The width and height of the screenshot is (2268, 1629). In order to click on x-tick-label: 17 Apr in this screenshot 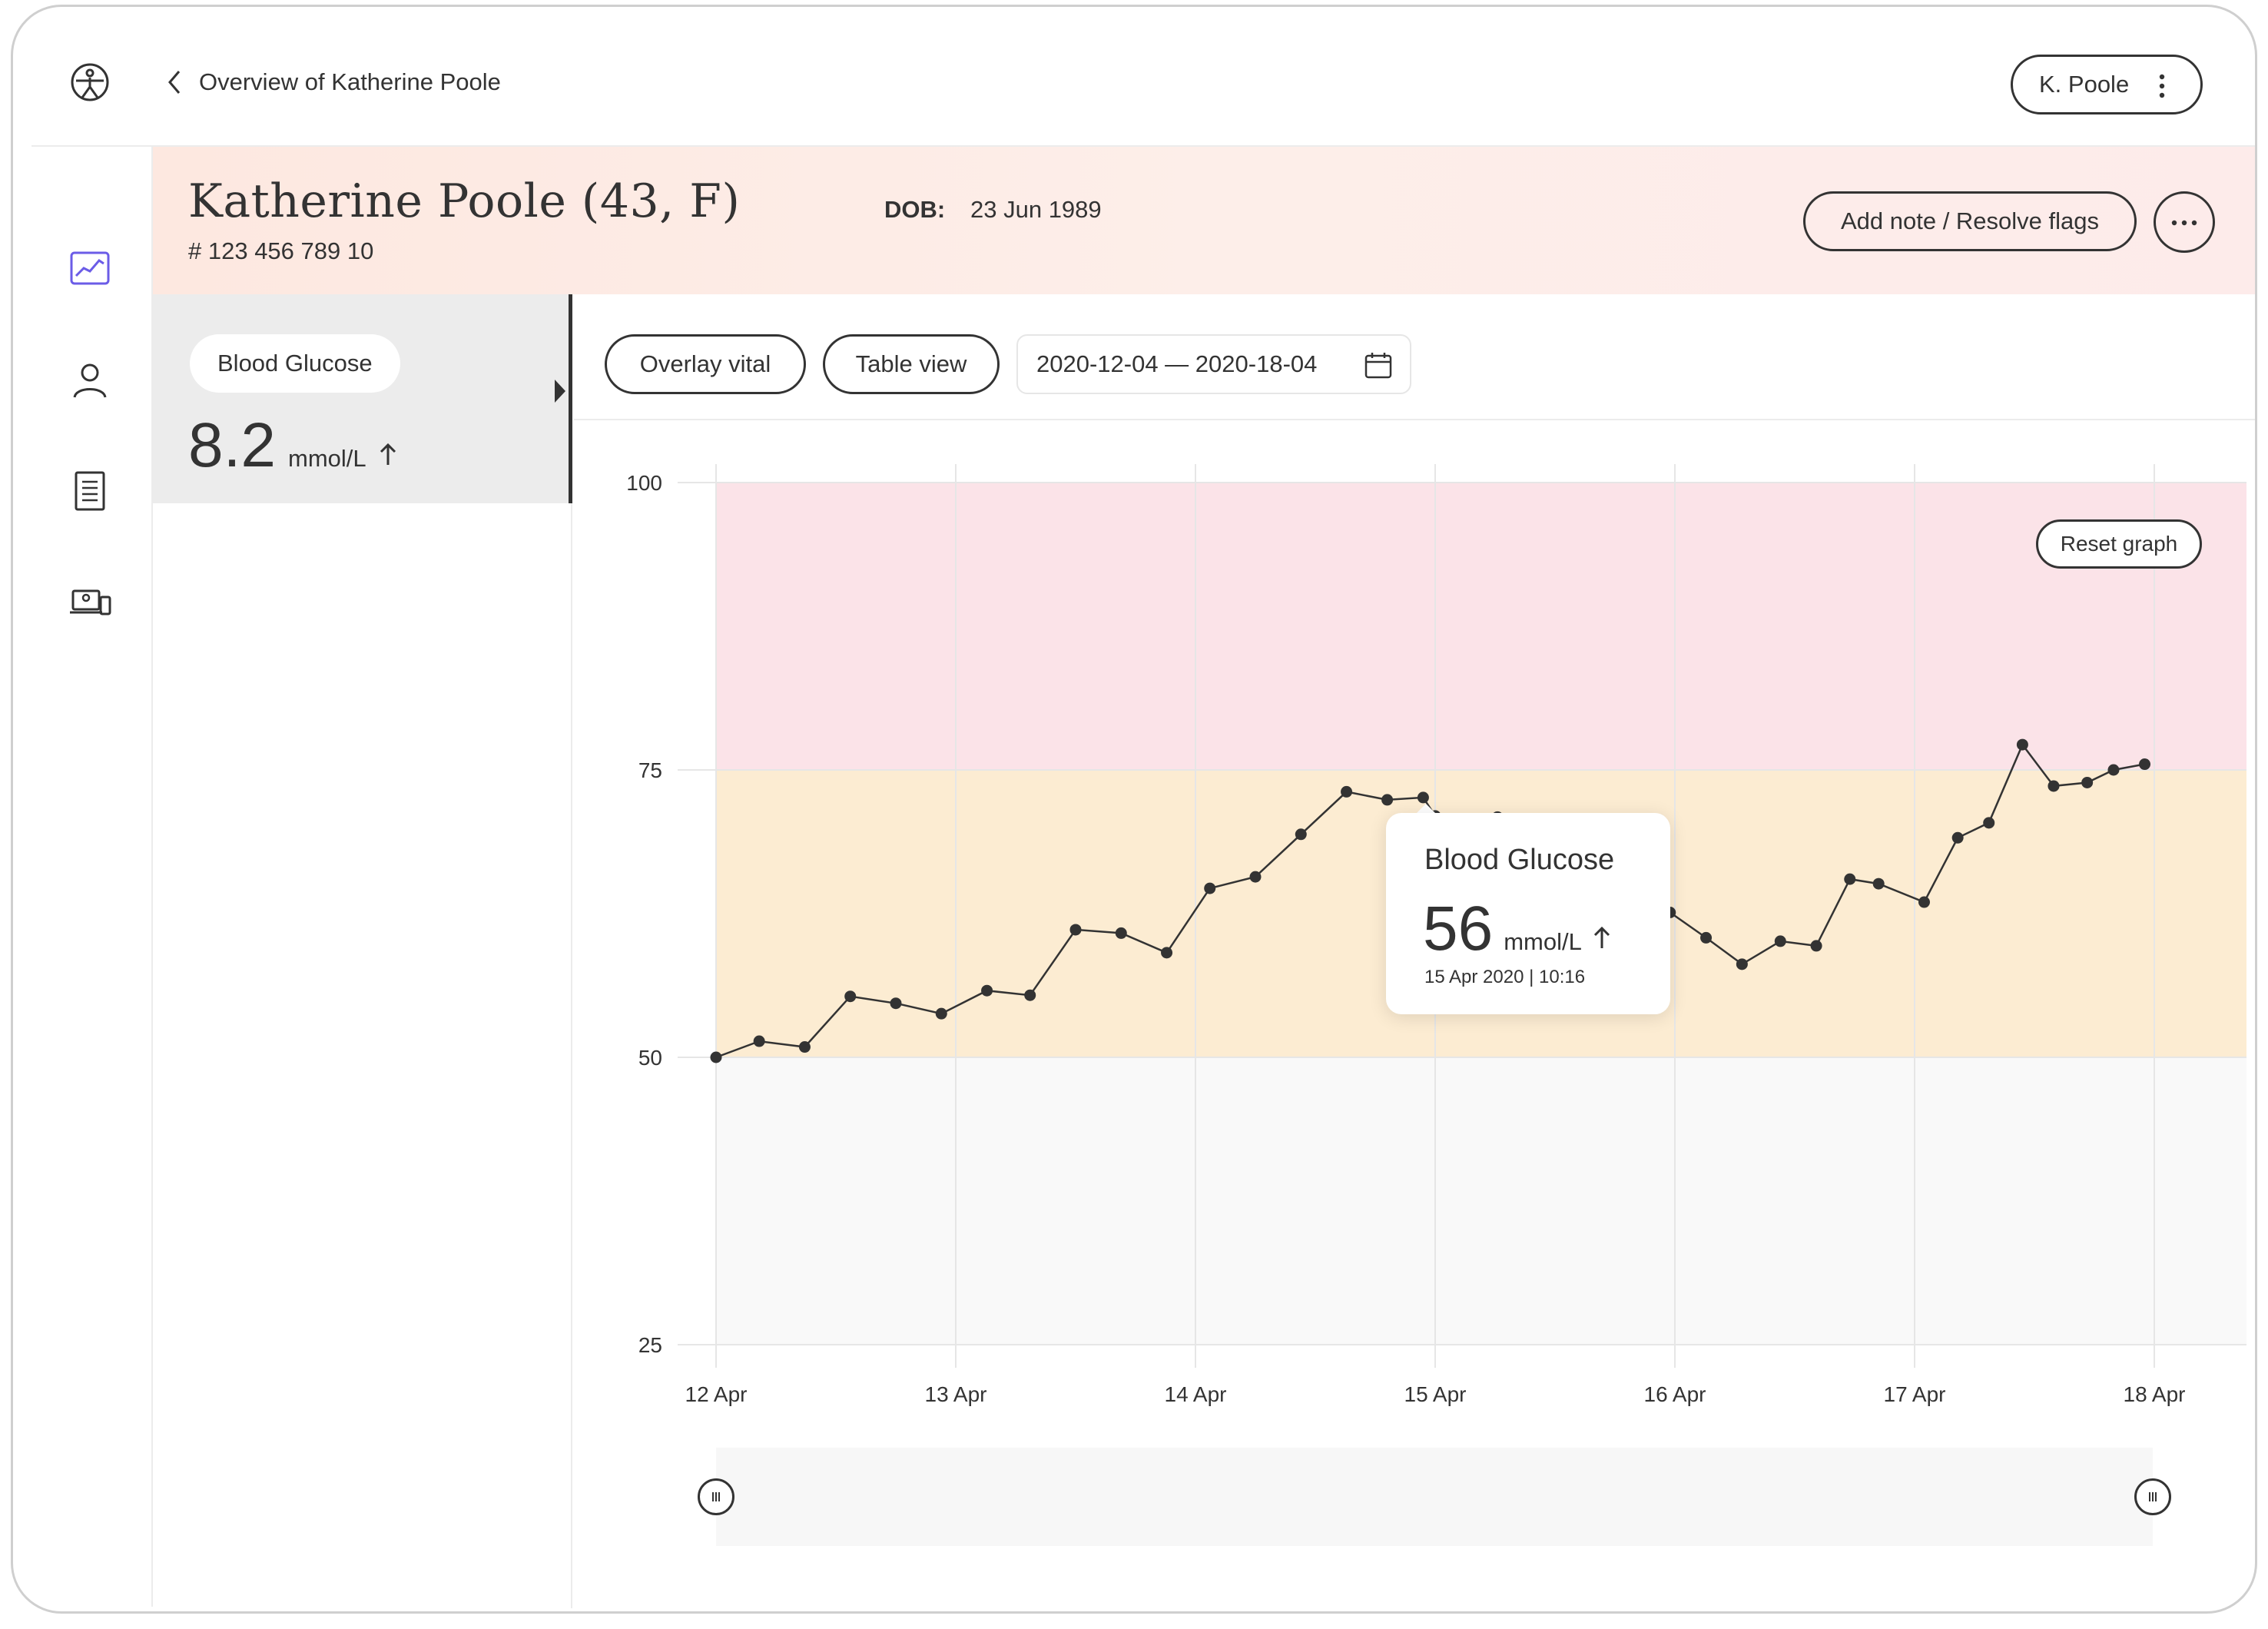, I will do `click(1915, 1394)`.